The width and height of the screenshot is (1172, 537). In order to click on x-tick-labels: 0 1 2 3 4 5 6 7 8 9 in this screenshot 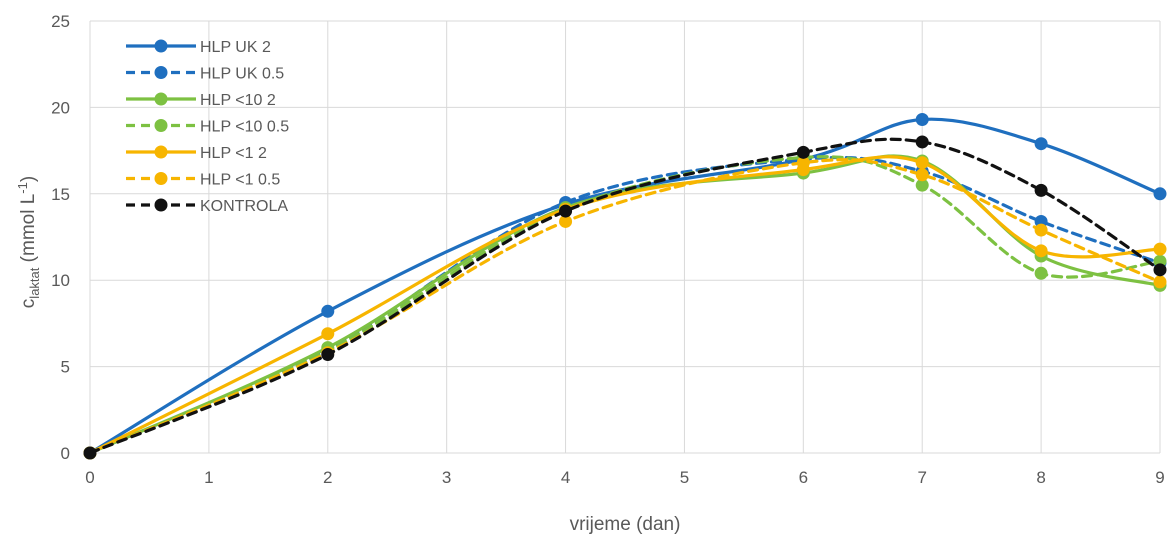, I will do `click(624, 477)`.